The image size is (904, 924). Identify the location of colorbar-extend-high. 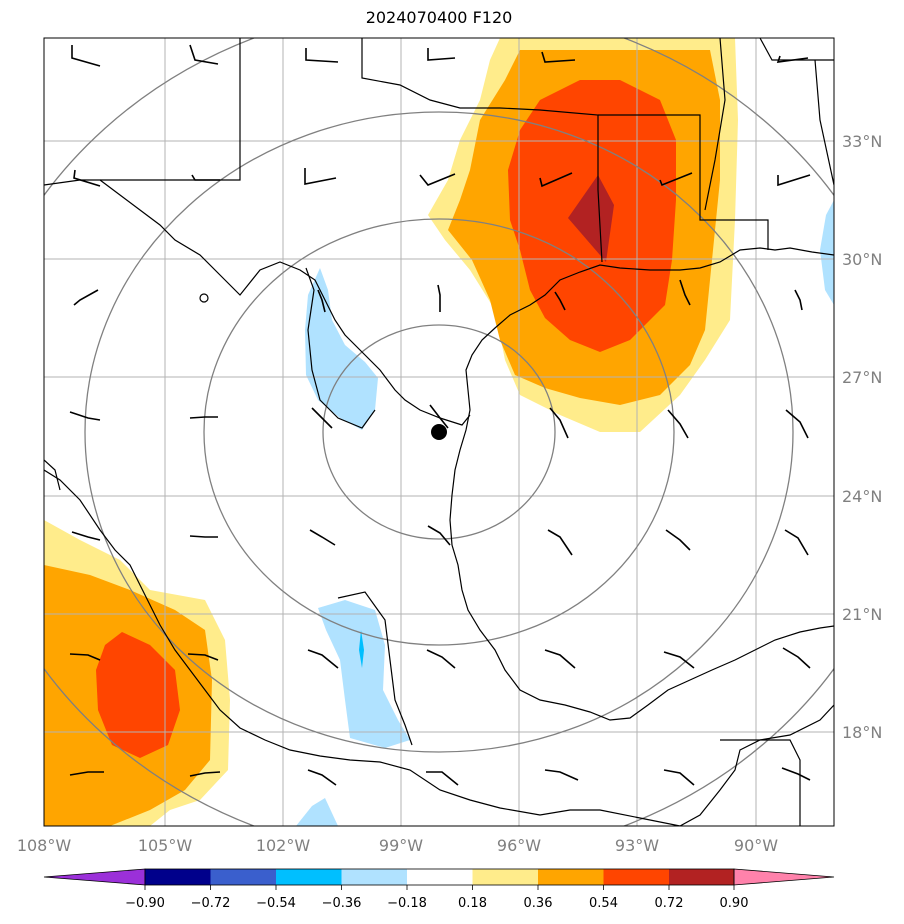
(784, 877).